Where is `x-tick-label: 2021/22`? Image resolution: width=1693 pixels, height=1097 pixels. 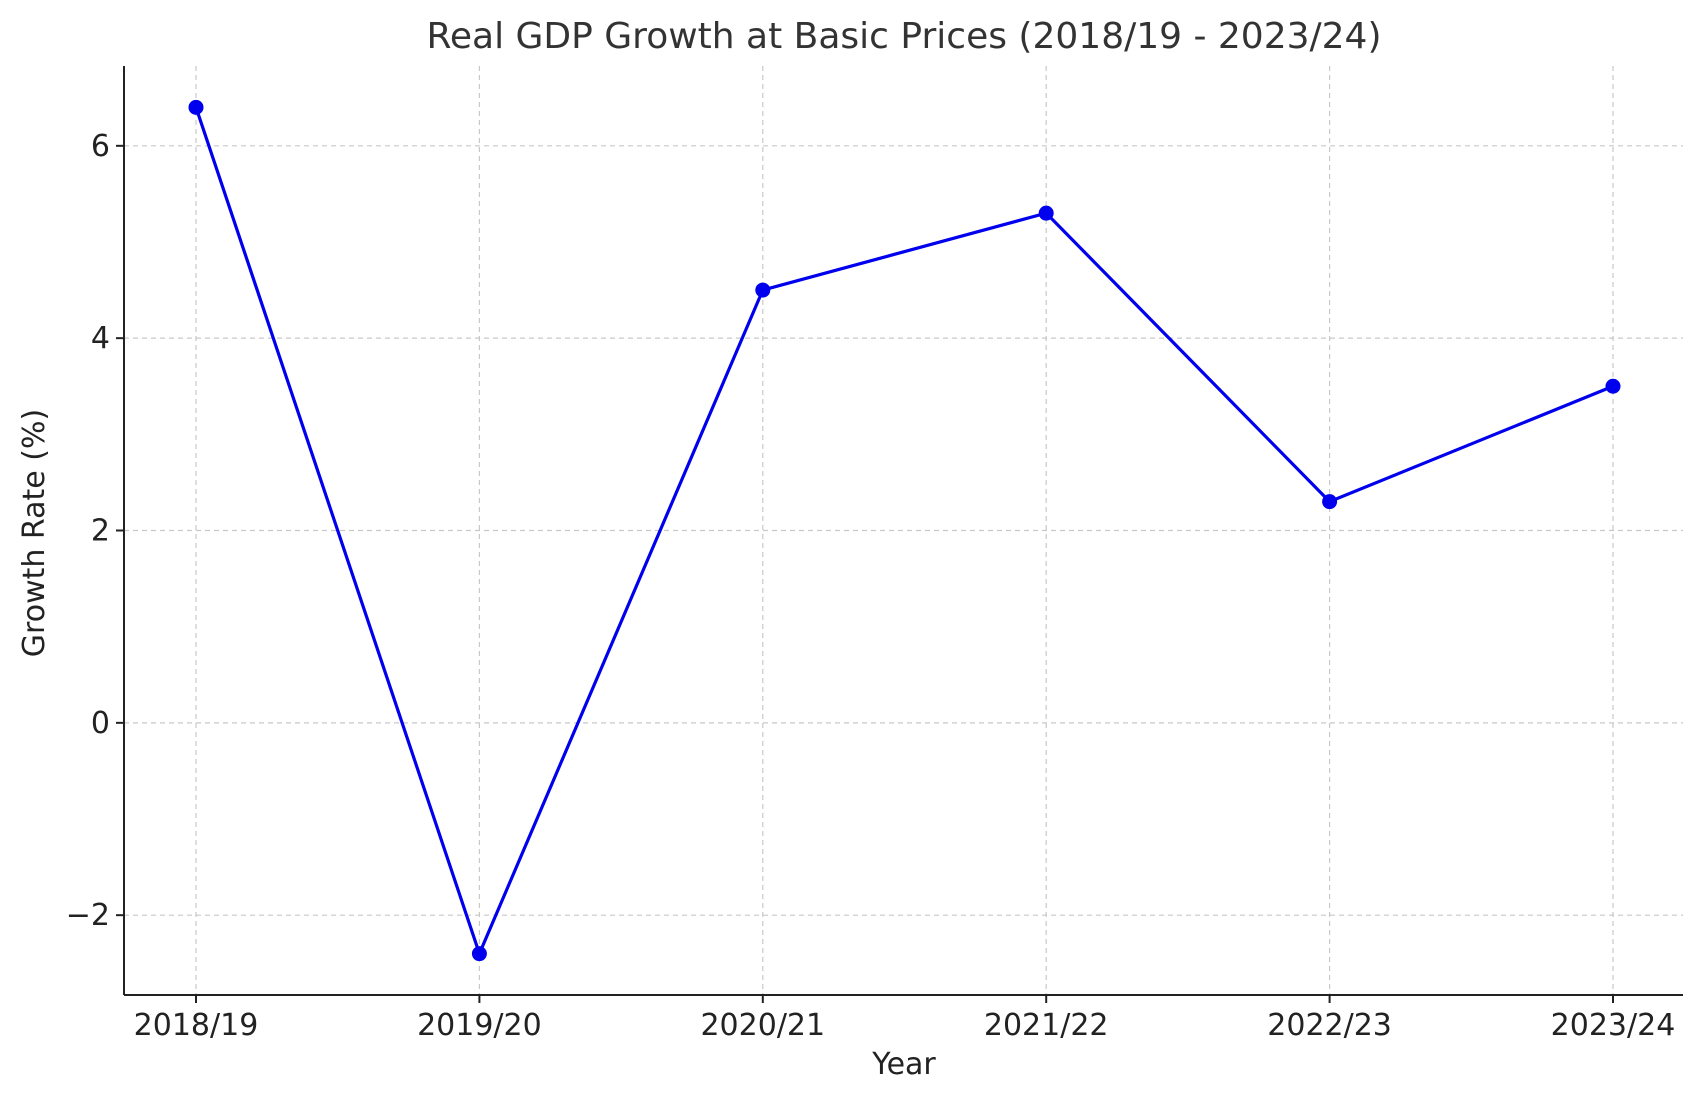
x-tick-label: 2021/22 is located at coordinates (1046, 1025).